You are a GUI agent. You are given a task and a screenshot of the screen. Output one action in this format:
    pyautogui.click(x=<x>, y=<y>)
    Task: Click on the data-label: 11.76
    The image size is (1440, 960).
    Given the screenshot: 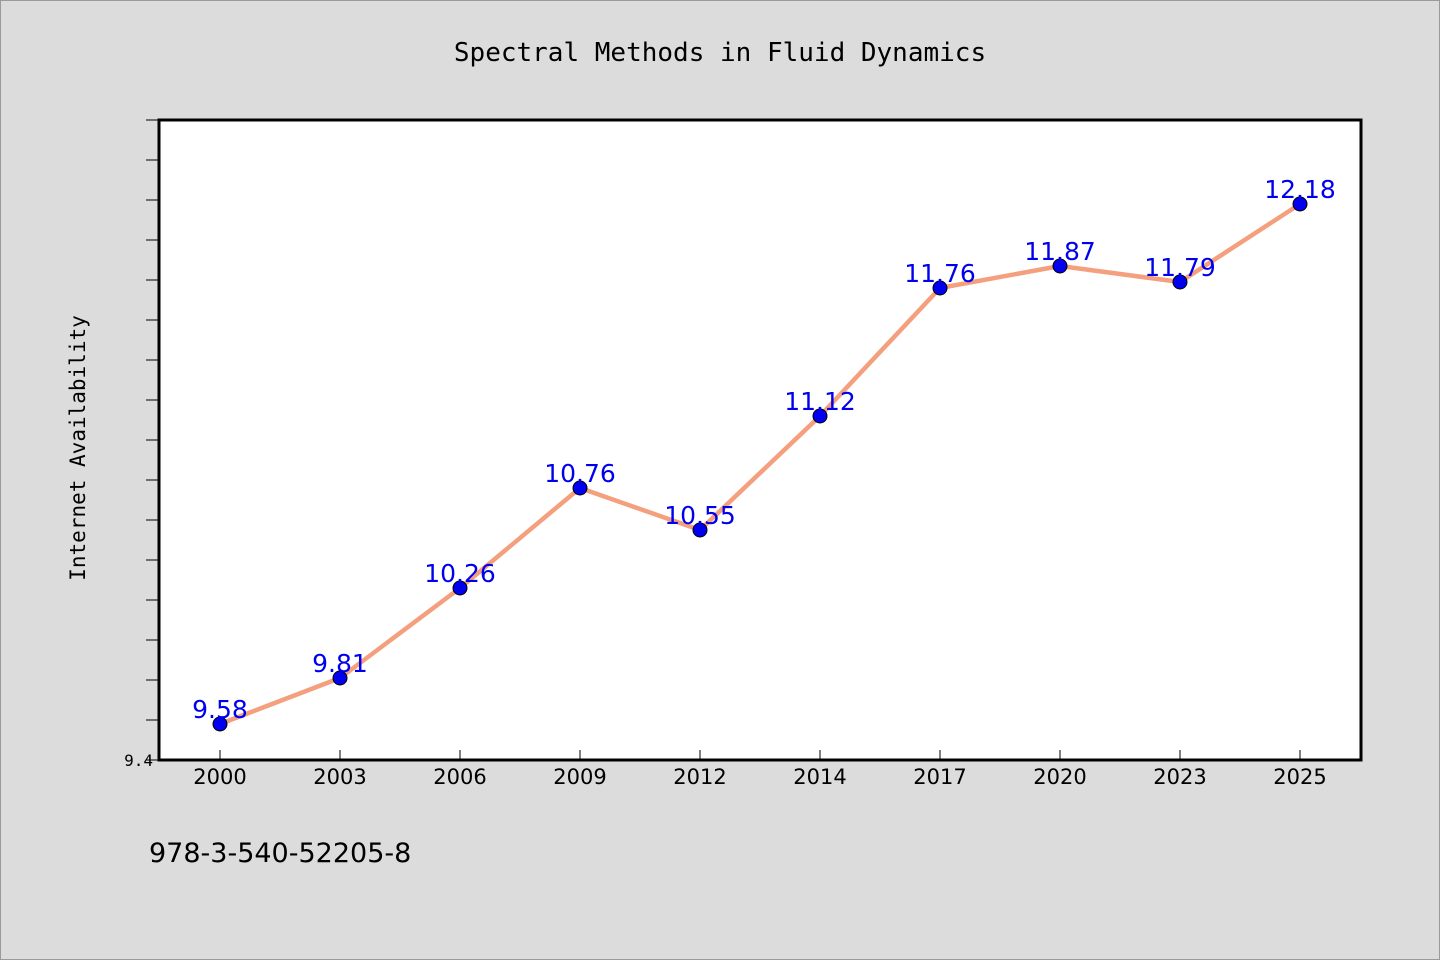 What is the action you would take?
    pyautogui.click(x=940, y=273)
    